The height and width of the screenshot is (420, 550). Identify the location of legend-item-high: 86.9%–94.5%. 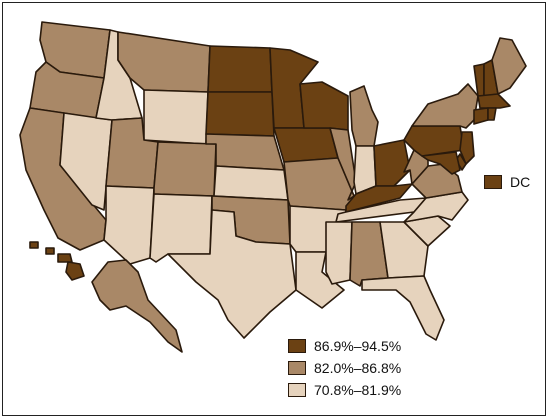
(344, 346).